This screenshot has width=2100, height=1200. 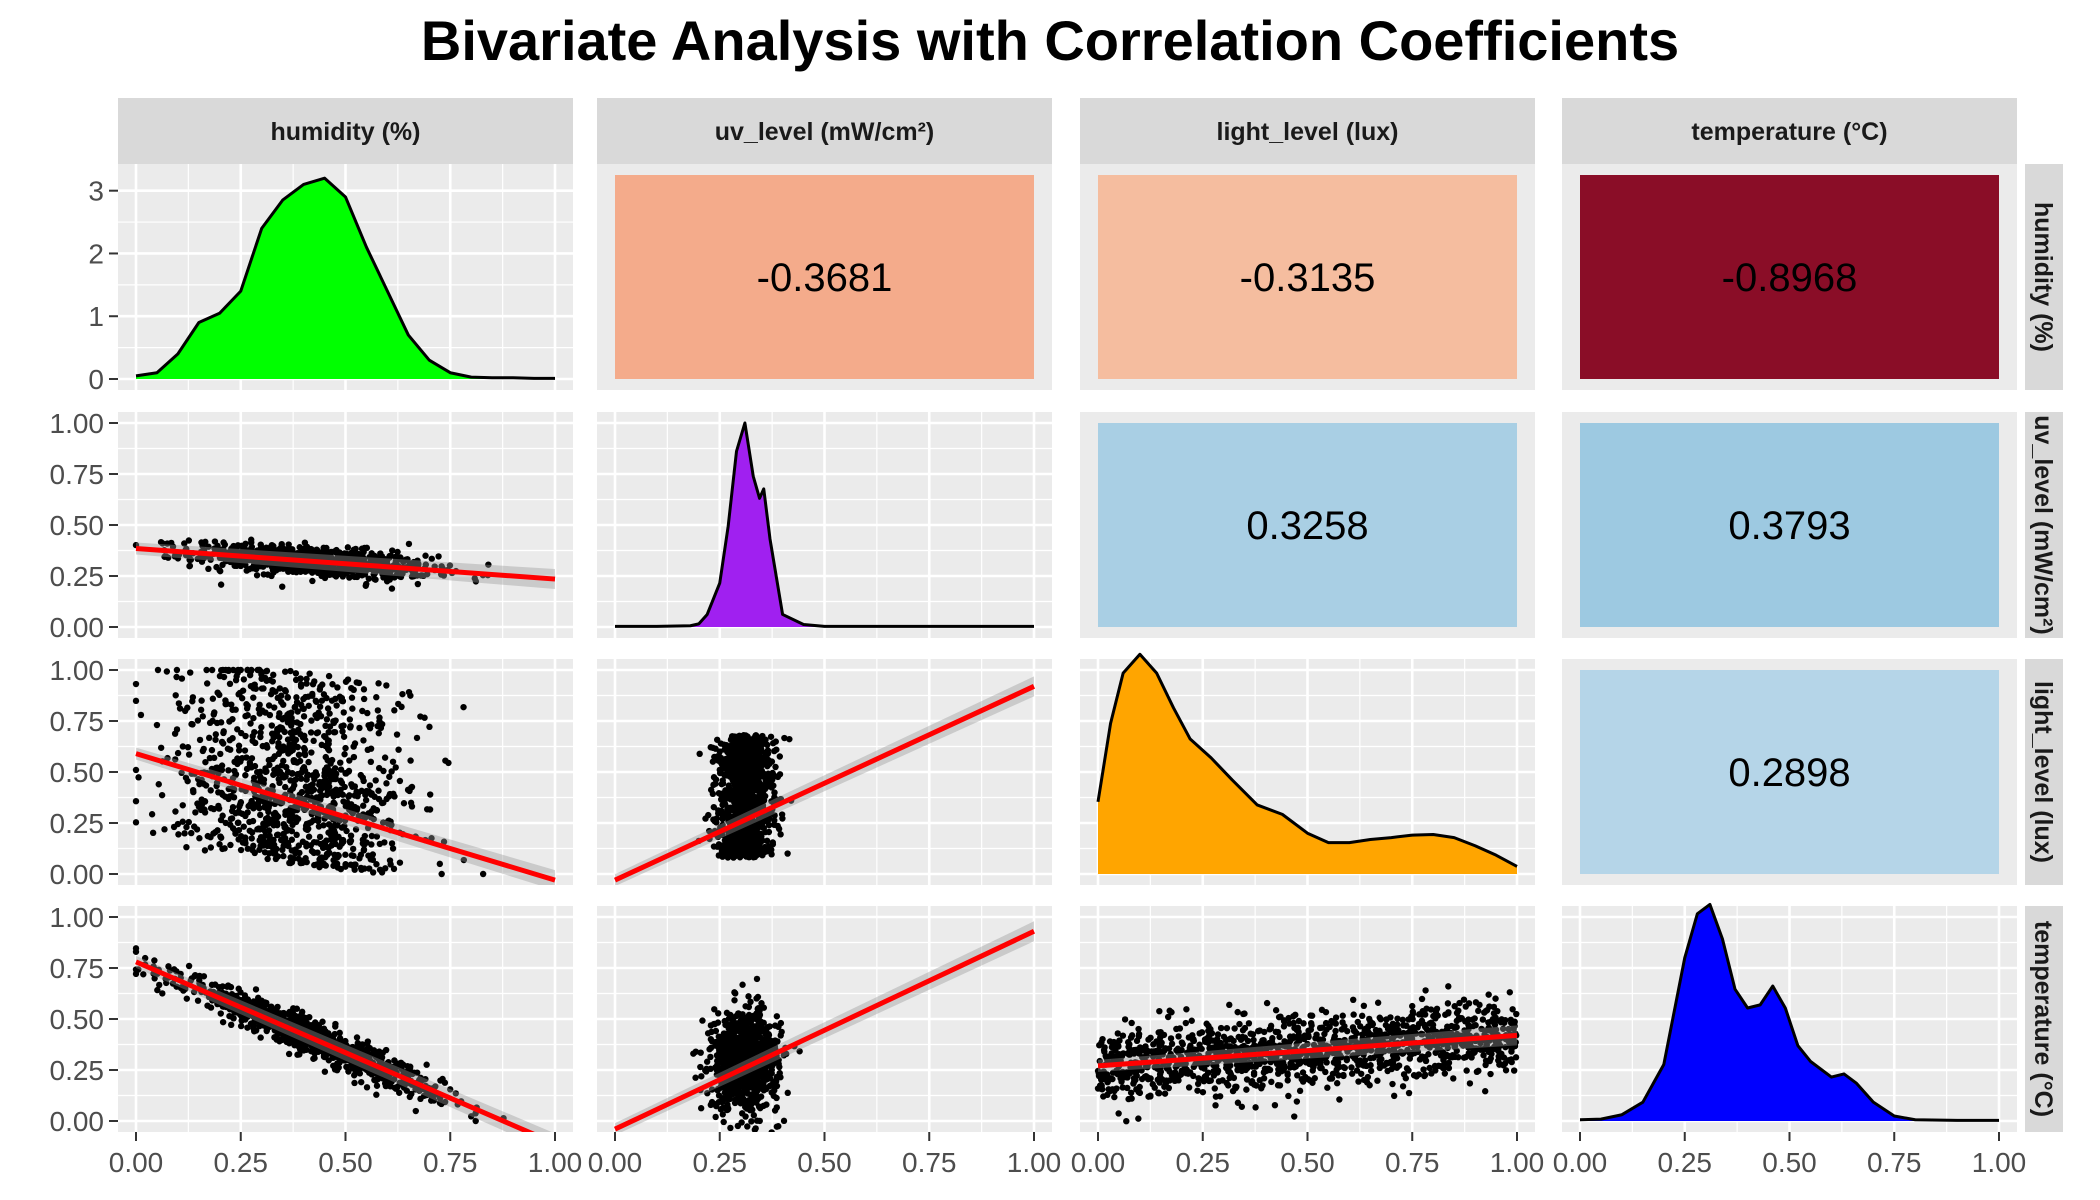 I want to click on strip-top-label: light_level (lux), so click(x=1308, y=132).